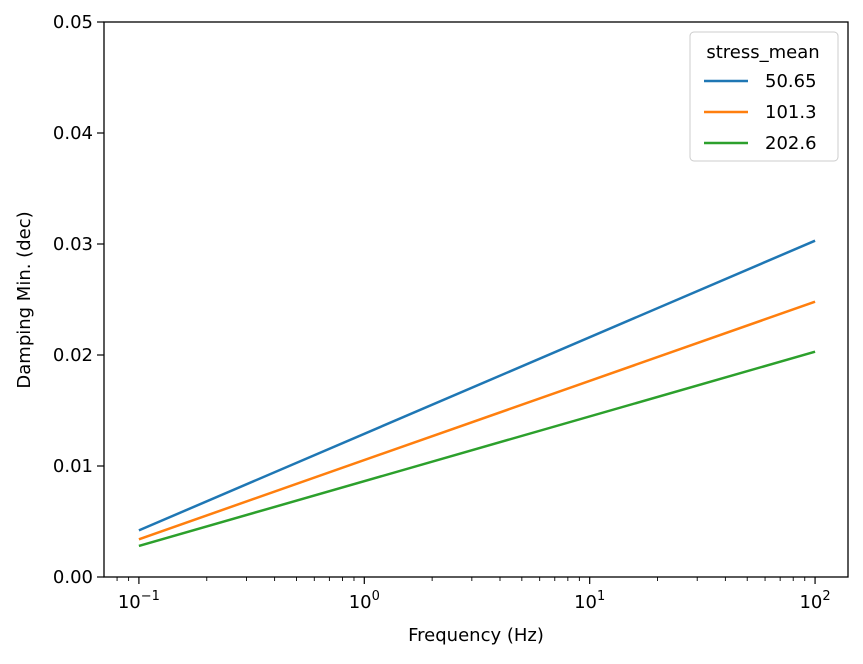 This screenshot has width=863, height=664. I want to click on legend-label: 202.6, so click(791, 143).